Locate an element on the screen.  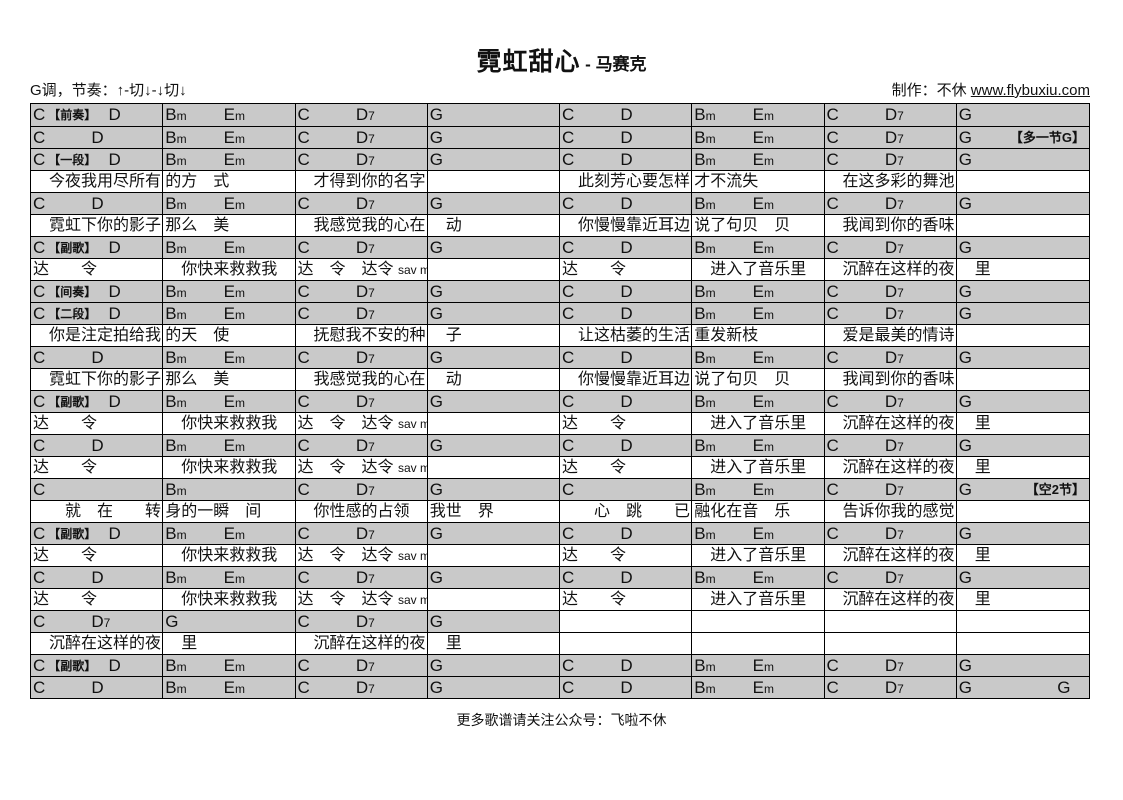
lyric-text: 达 令 is located at coordinates (594, 269).